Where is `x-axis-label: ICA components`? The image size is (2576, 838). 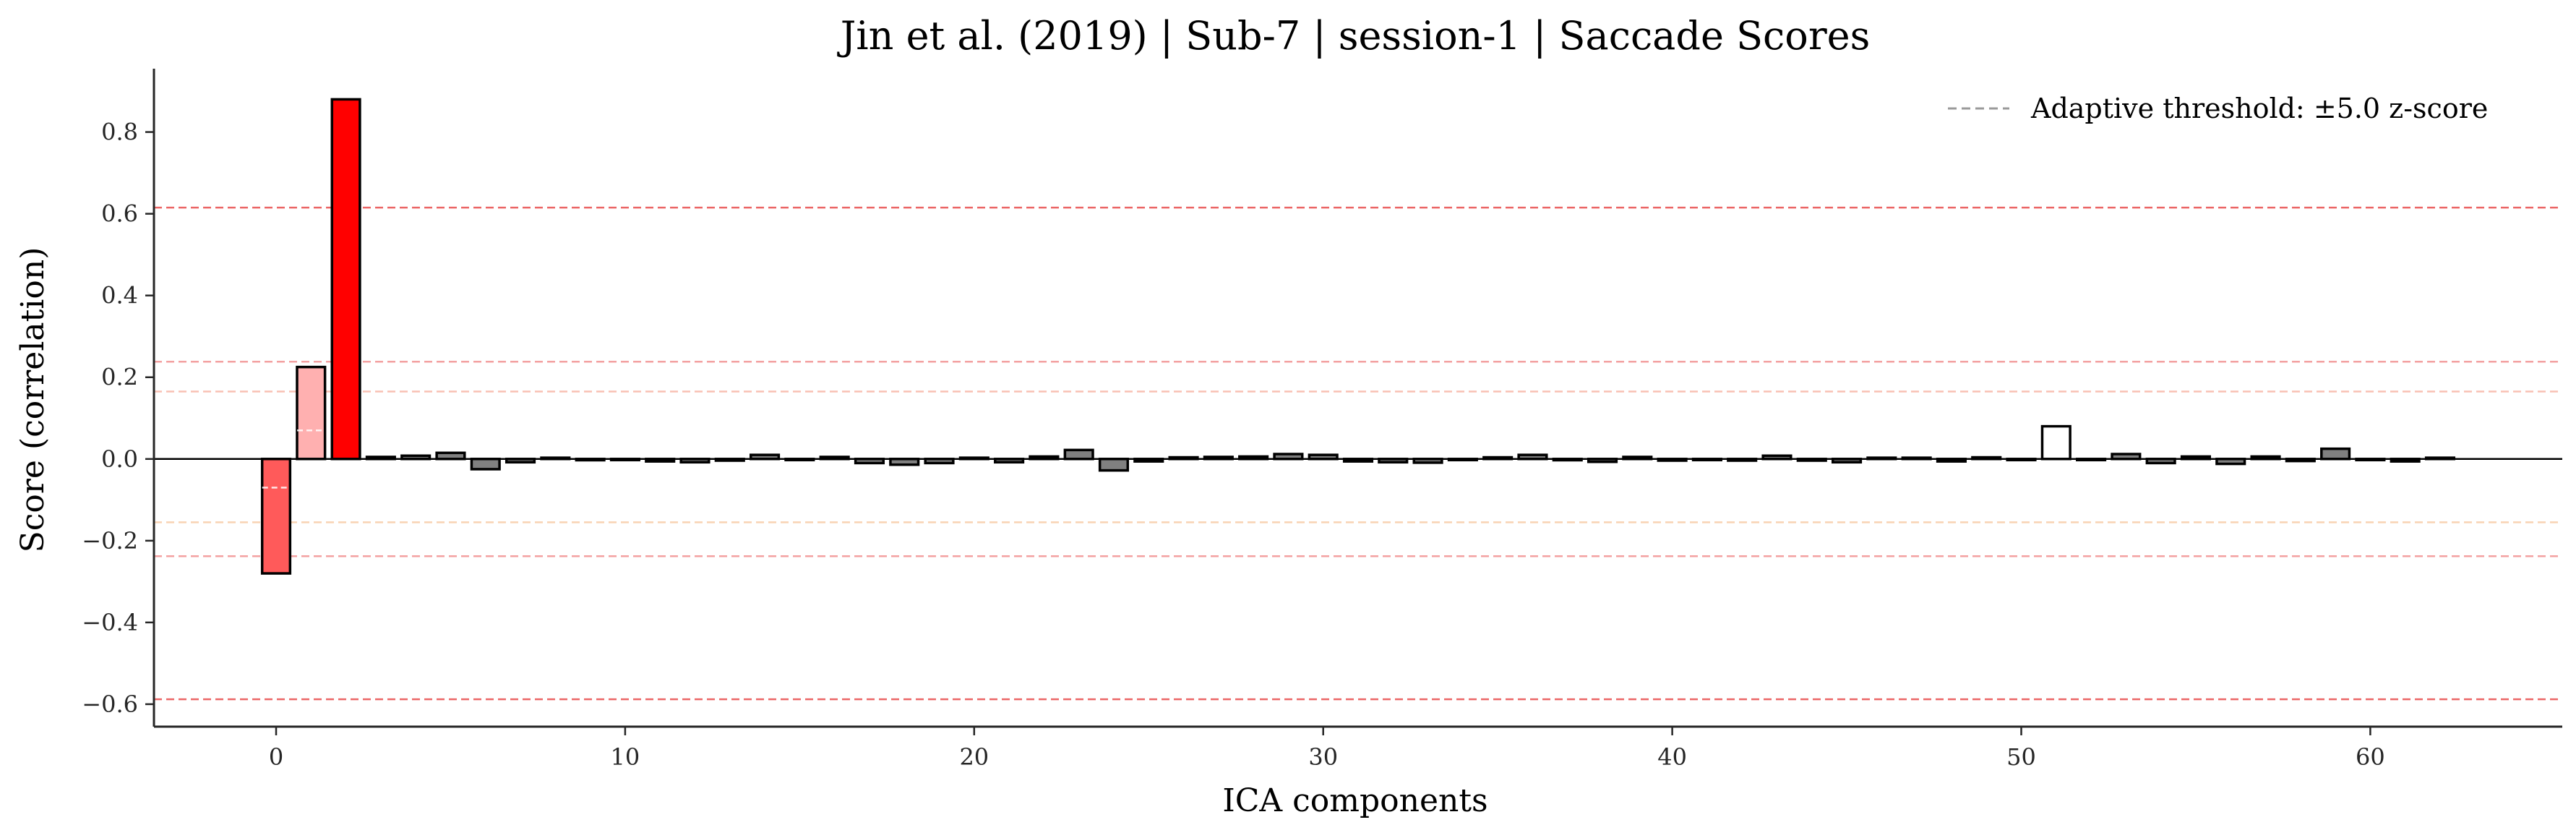 x-axis-label: ICA components is located at coordinates (1354, 800).